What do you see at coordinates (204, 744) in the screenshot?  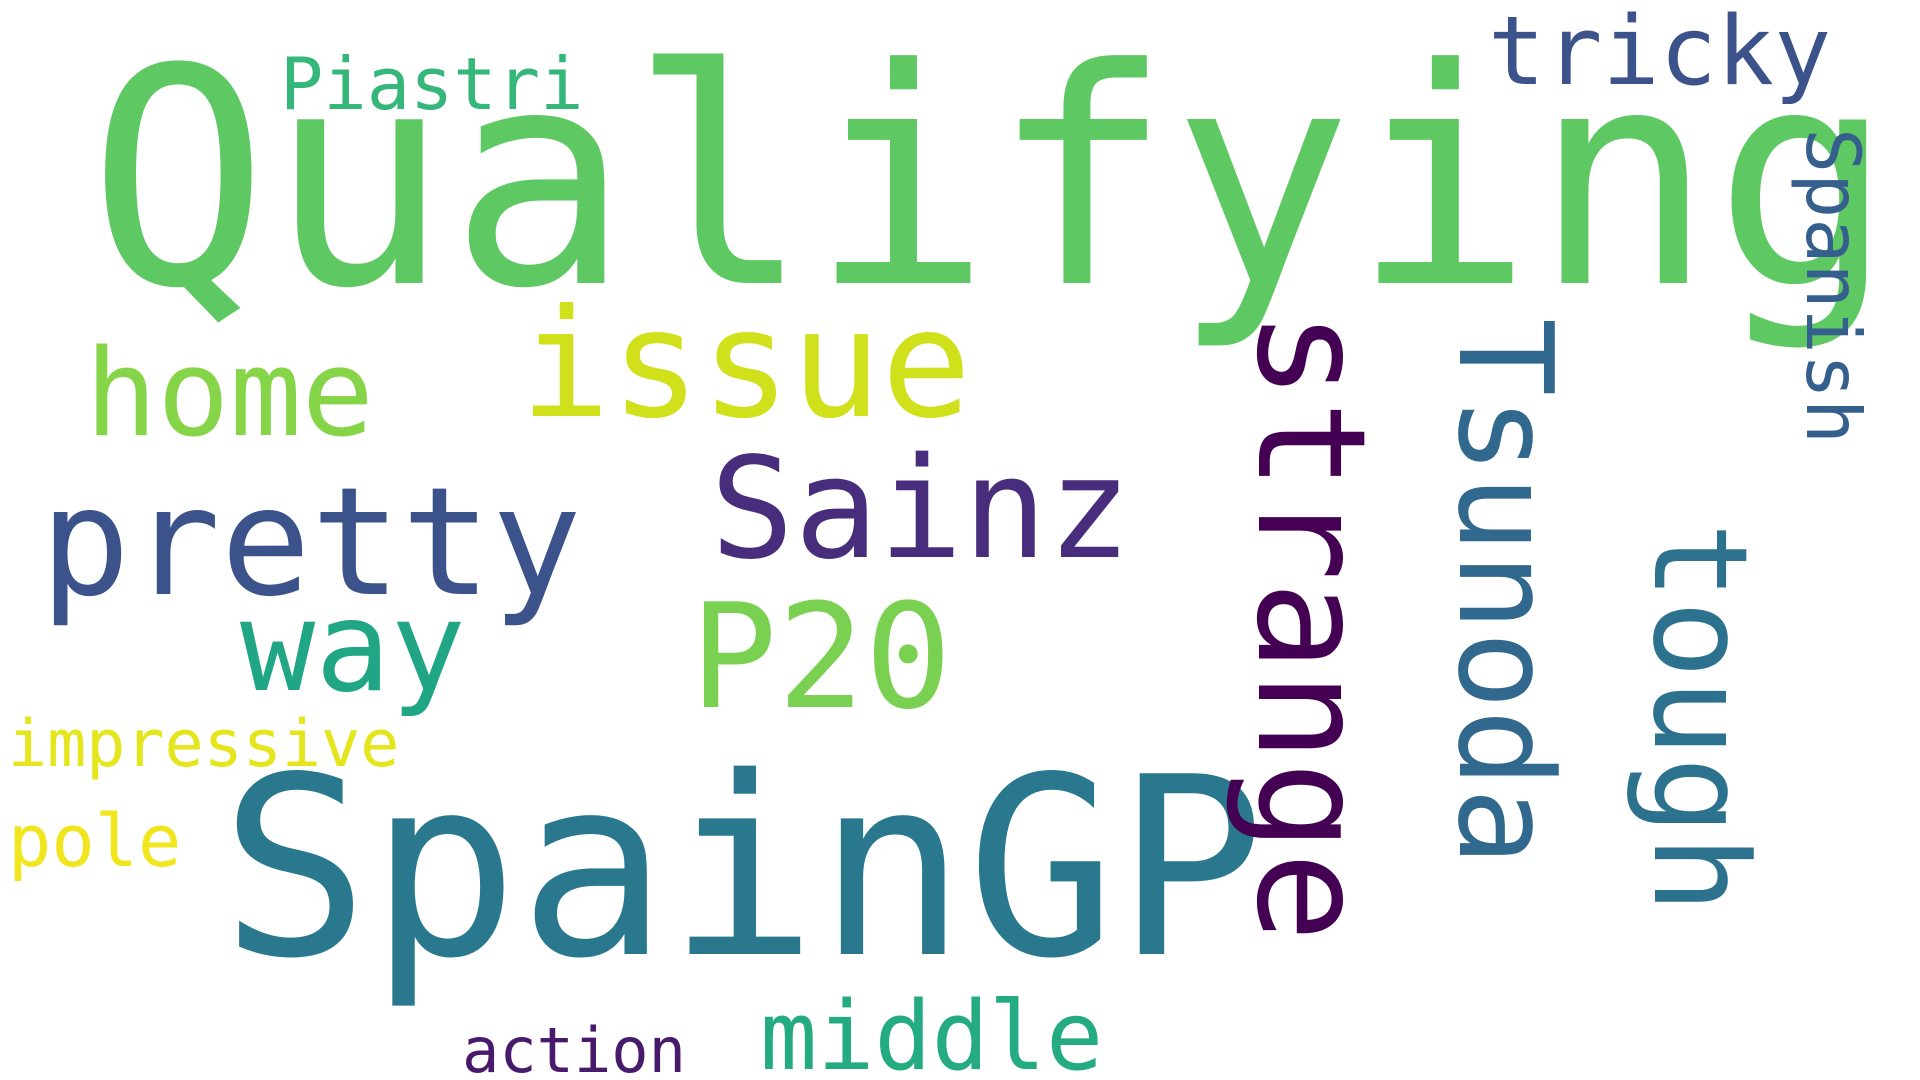 I see `word-impressive: impressive` at bounding box center [204, 744].